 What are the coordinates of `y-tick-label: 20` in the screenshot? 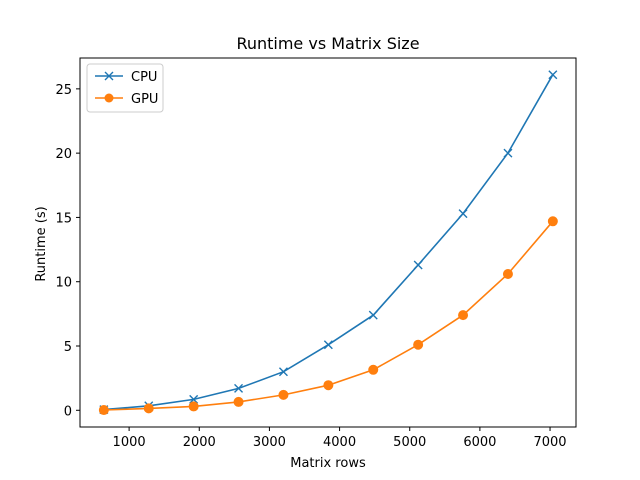 It's located at (63, 154).